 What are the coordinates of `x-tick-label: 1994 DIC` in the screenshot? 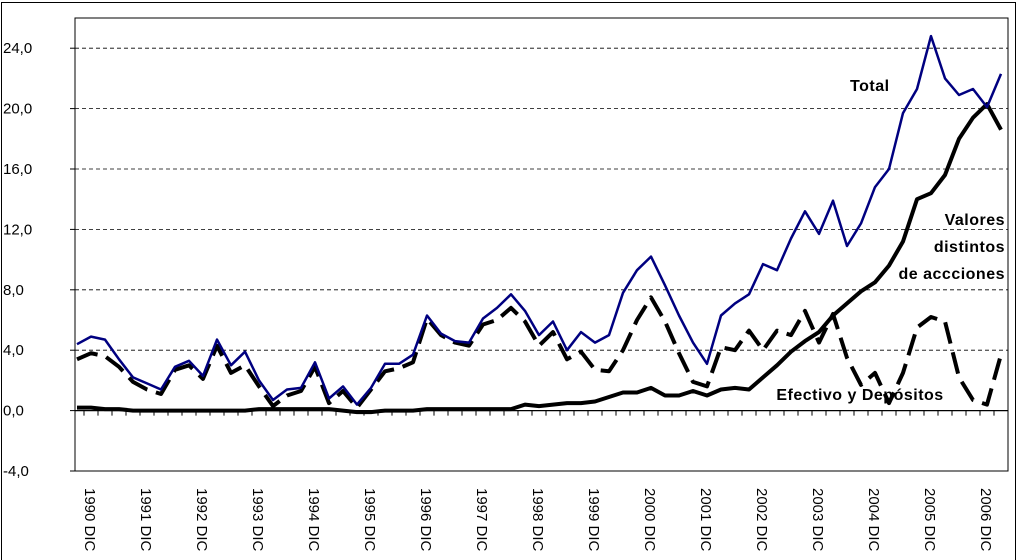 It's located at (313, 520).